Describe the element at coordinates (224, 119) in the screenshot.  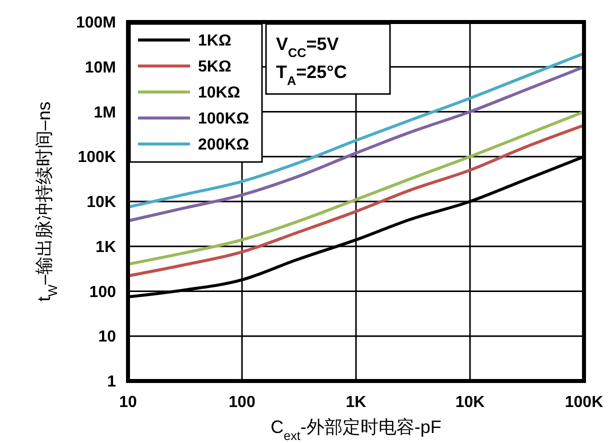
I see `legend-label: 100KΩ` at that location.